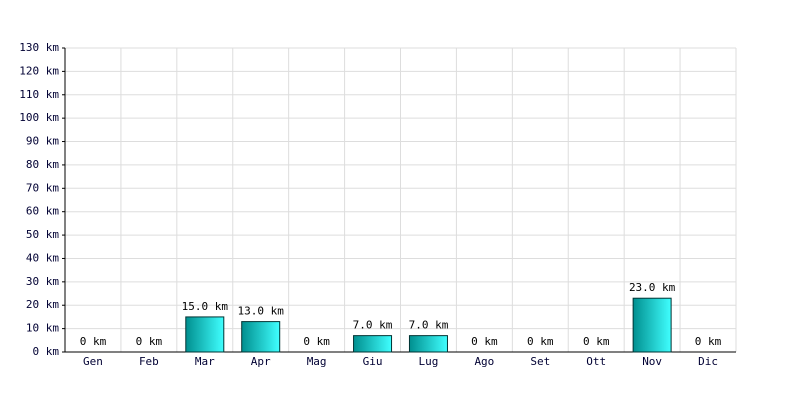  What do you see at coordinates (261, 361) in the screenshot?
I see `x-tick-label: Apr` at bounding box center [261, 361].